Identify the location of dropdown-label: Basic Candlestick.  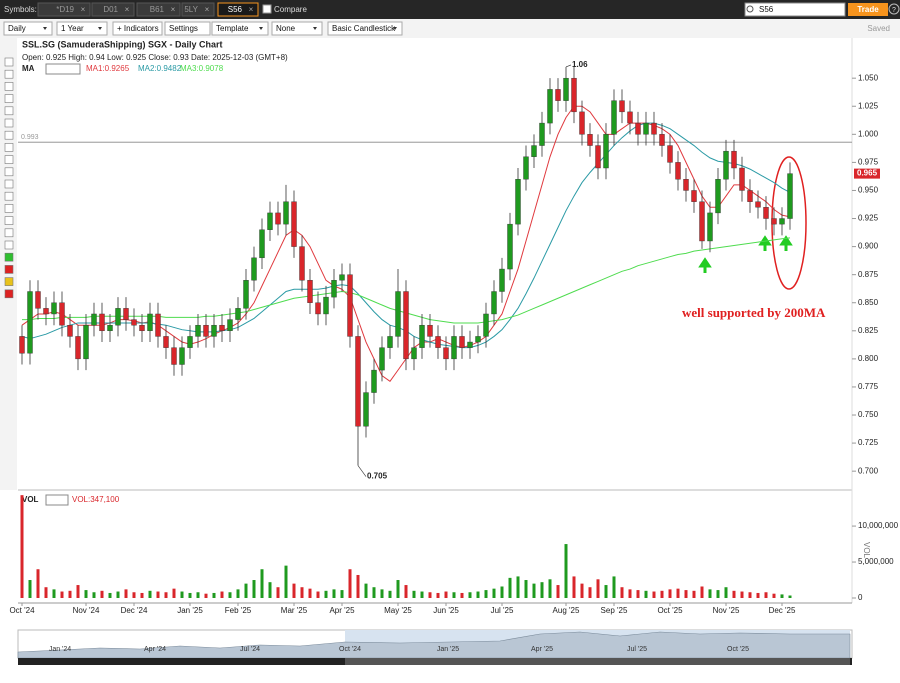
(364, 28).